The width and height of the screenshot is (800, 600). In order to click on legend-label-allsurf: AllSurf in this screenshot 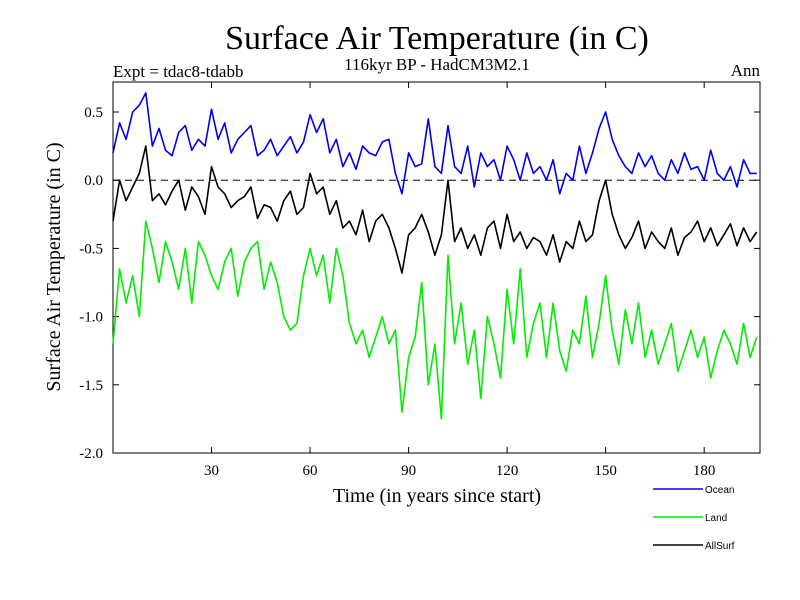, I will do `click(720, 546)`.